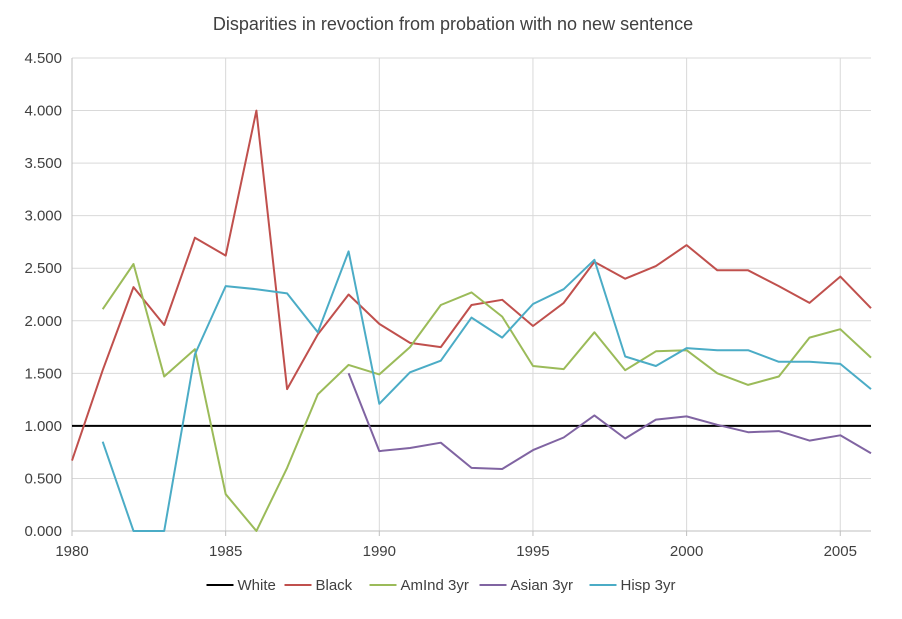 The height and width of the screenshot is (619, 902). What do you see at coordinates (43, 216) in the screenshot?
I see `y-tick-label: 3.000` at bounding box center [43, 216].